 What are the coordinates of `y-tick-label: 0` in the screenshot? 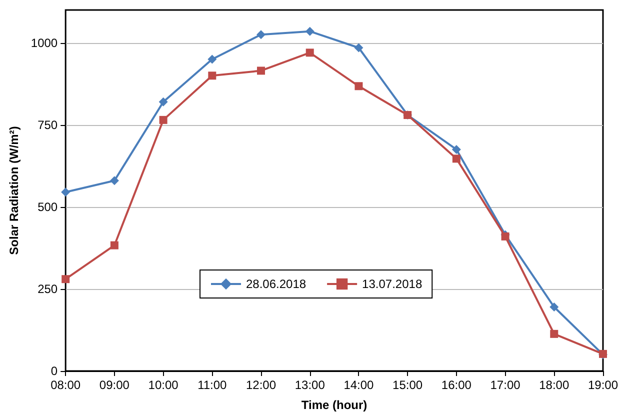 It's located at (54, 371).